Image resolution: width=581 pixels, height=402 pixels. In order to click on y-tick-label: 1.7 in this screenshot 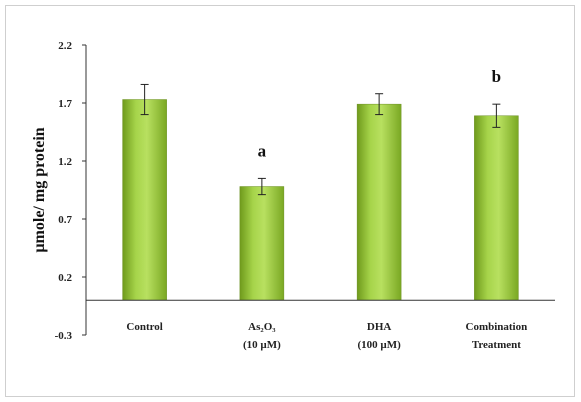, I will do `click(65, 104)`.